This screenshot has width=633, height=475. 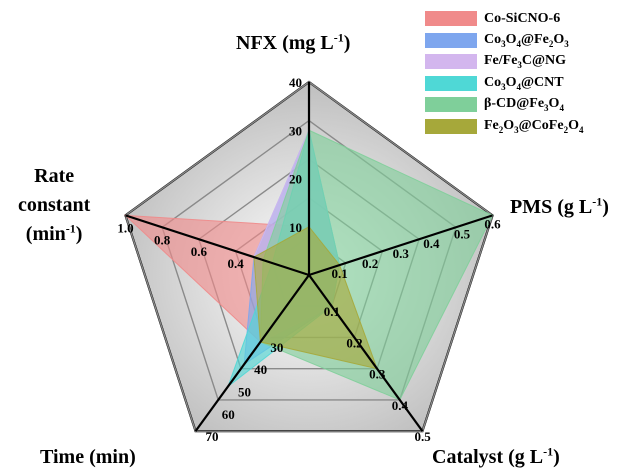 I want to click on tick-label-pms: 0.2, so click(x=370, y=263).